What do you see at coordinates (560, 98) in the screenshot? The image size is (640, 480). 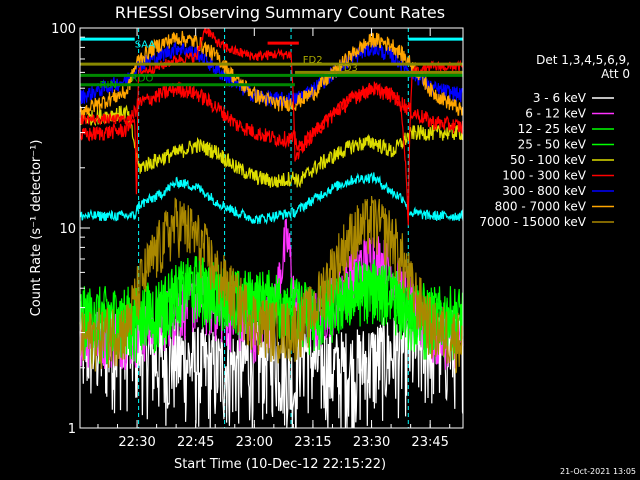 I see `legend-label-3-6-kev: 3 - 6 keV` at bounding box center [560, 98].